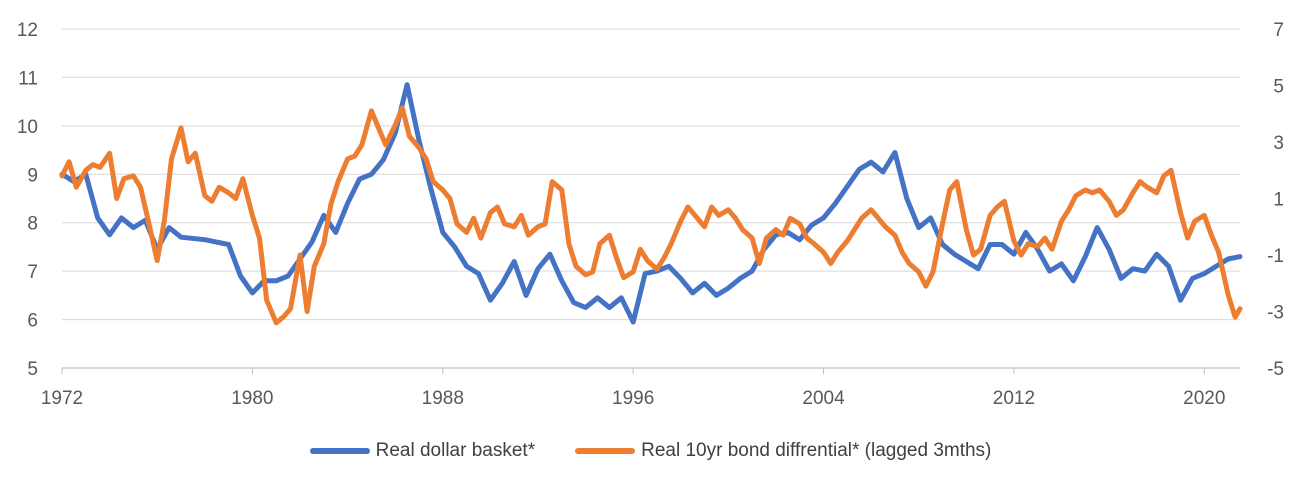 This screenshot has width=1301, height=483. Describe the element at coordinates (1275, 313) in the screenshot. I see `right-y-tick-label: -3` at that location.